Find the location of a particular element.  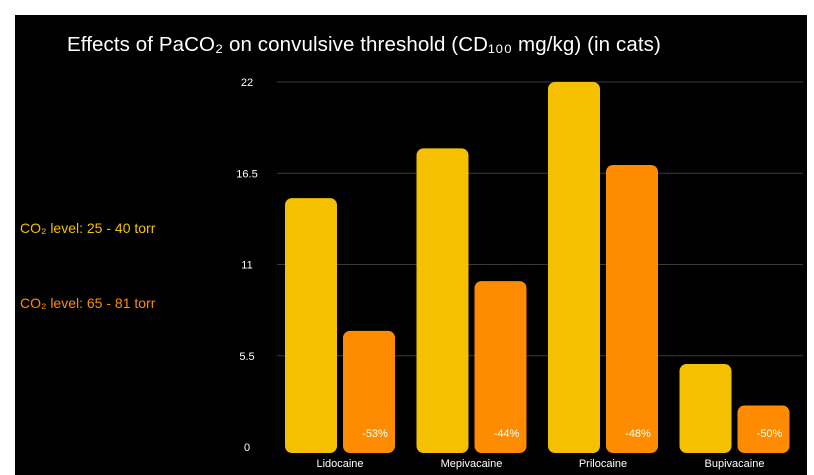

x-tick-label: Lidocaine is located at coordinates (339, 464).